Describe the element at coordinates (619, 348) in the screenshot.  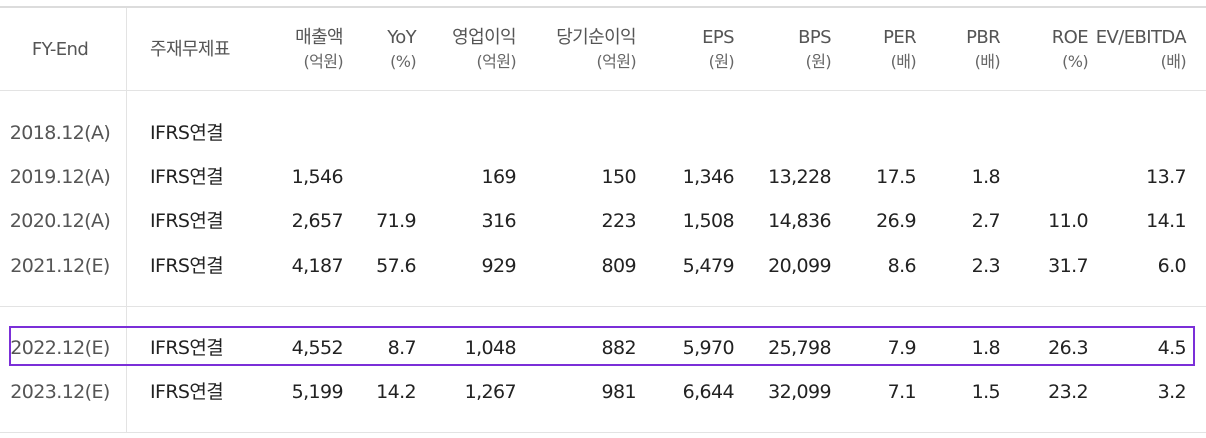
I see `cell-net-income: 882` at that location.